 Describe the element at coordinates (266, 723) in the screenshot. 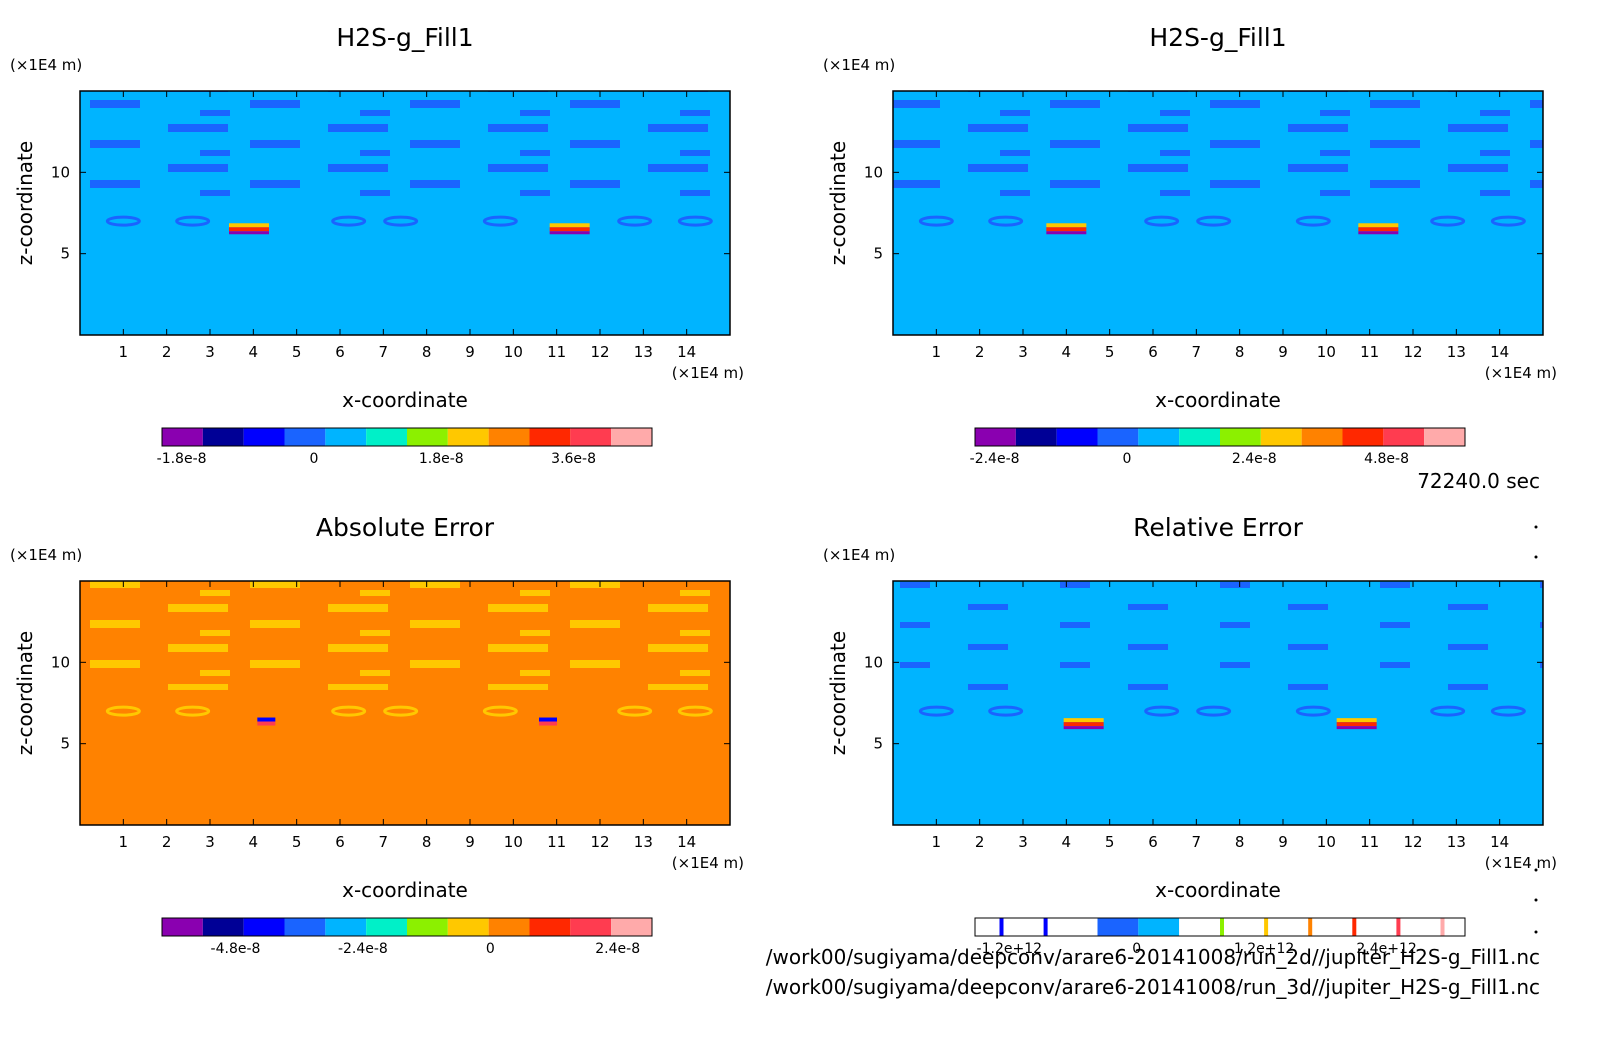

I see `feature-dipole-pos` at that location.